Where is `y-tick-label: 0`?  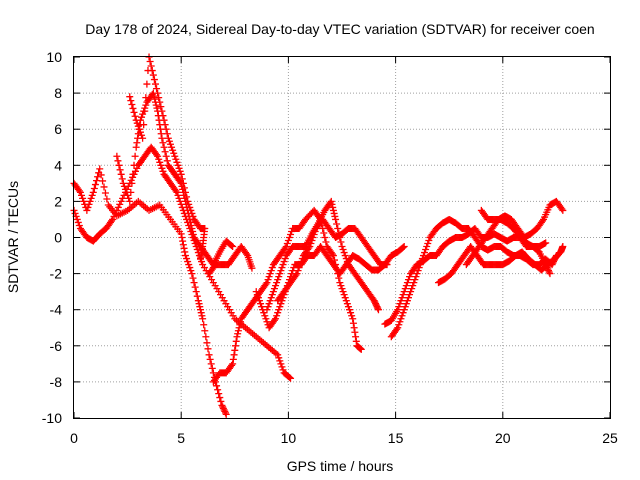 y-tick-label: 0 is located at coordinates (58, 238).